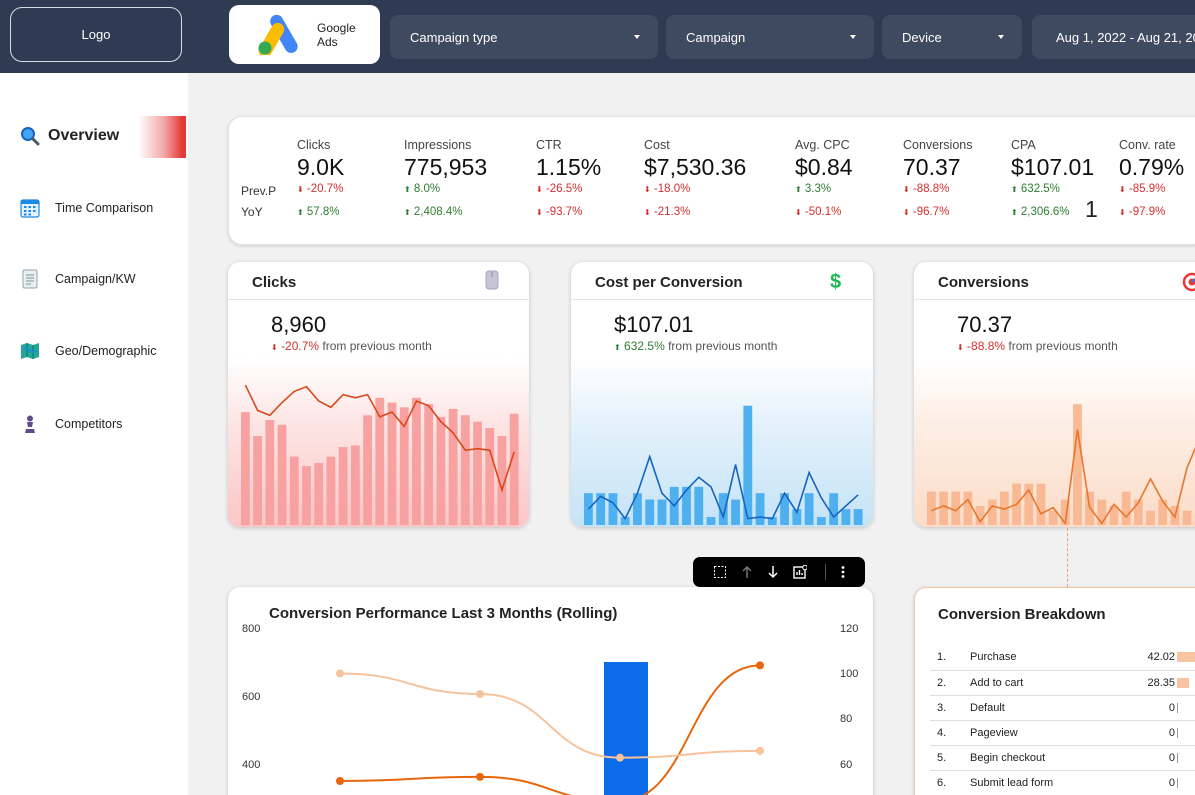  I want to click on breakdown-title: Conversion Breakdown, so click(1022, 614).